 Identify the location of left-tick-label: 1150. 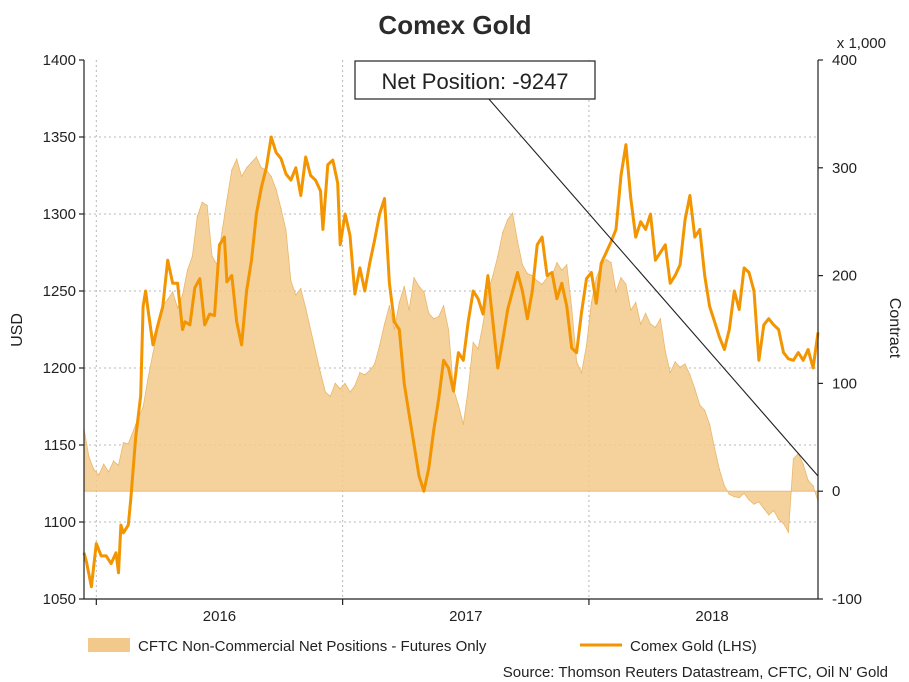
(60, 445).